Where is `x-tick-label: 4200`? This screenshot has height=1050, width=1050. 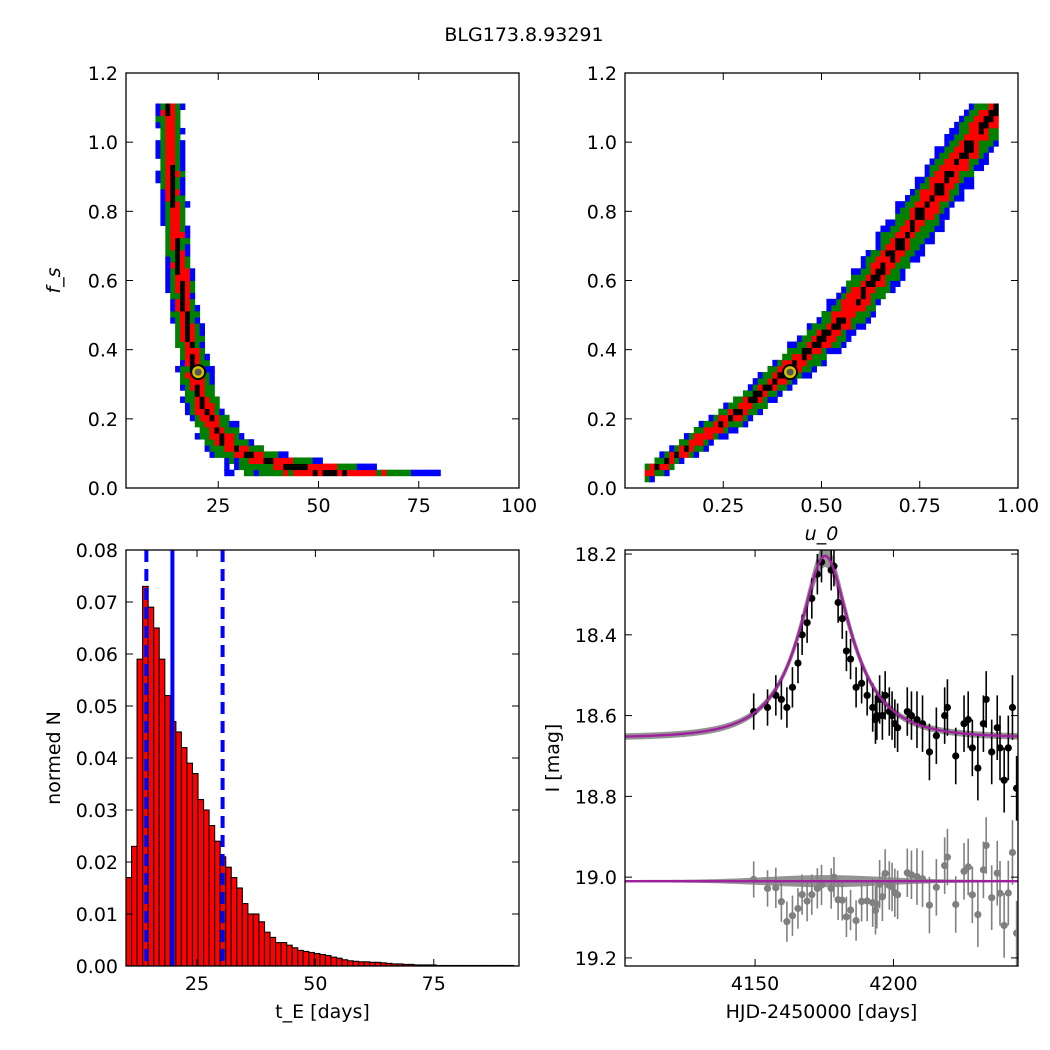
x-tick-label: 4200 is located at coordinates (893, 984).